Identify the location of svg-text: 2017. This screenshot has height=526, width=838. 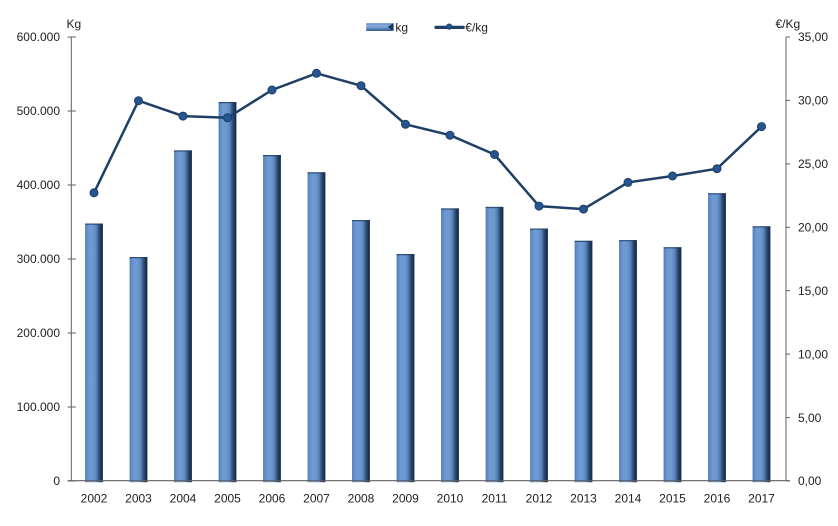
(761, 499).